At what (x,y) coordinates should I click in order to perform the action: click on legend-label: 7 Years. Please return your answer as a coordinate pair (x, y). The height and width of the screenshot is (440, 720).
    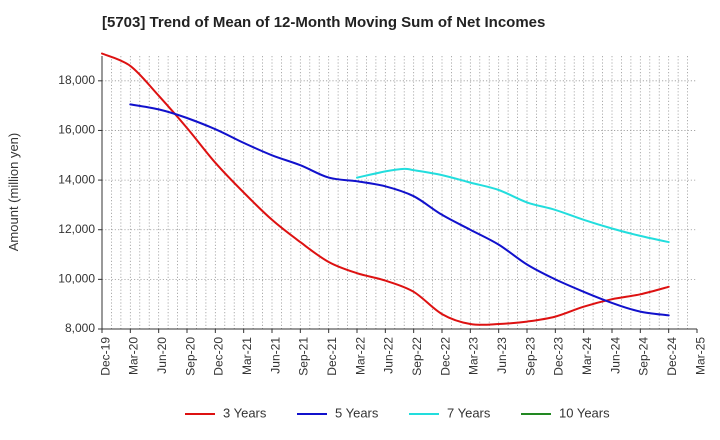
    Looking at the image, I should click on (469, 412).